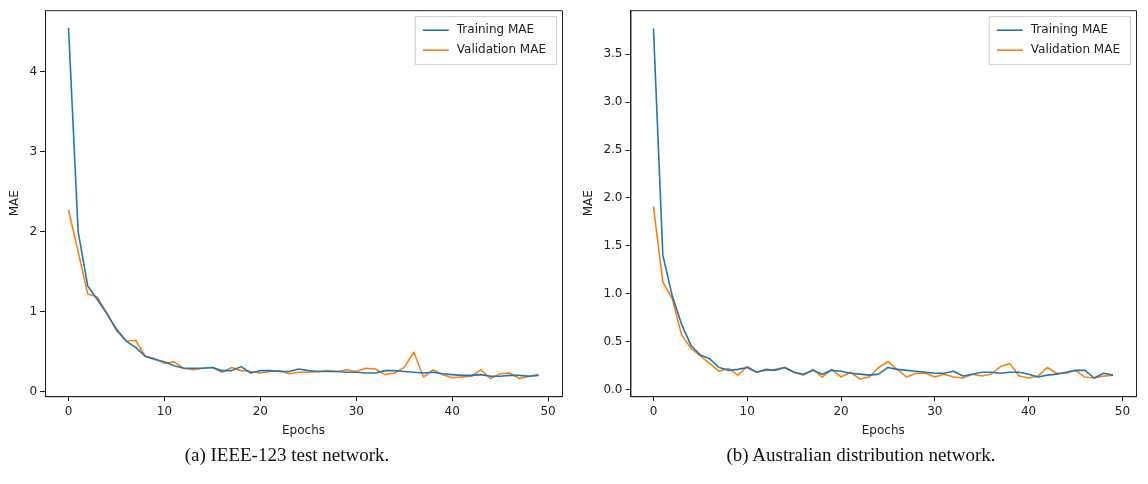 The width and height of the screenshot is (1148, 484). Describe the element at coordinates (613, 197) in the screenshot. I see `y-tick-label: 2.0` at that location.